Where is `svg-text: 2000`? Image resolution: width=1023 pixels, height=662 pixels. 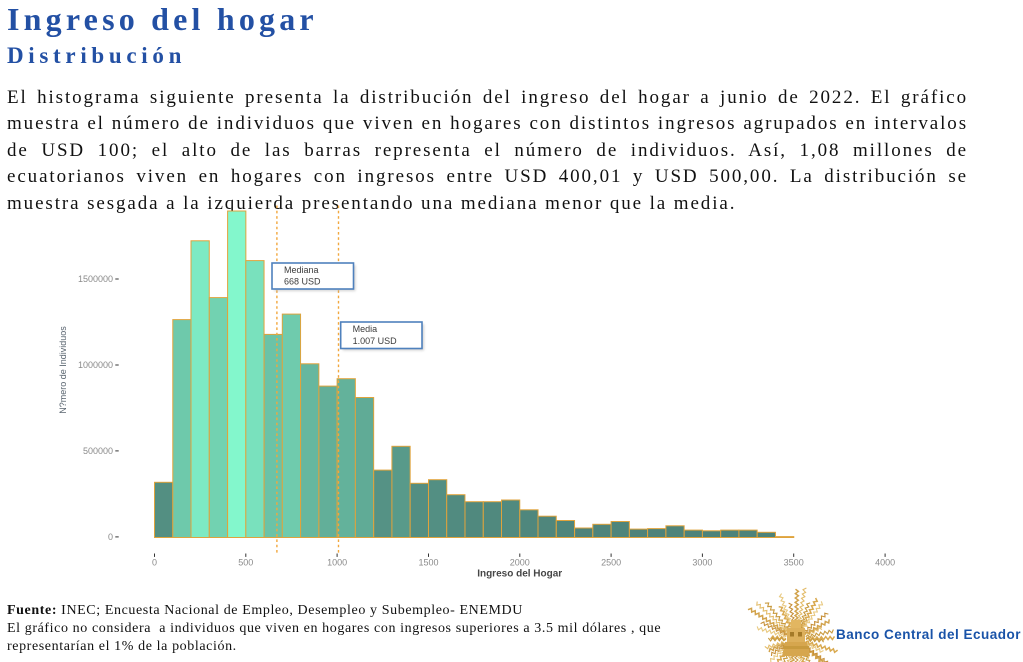 svg-text: 2000 is located at coordinates (520, 563).